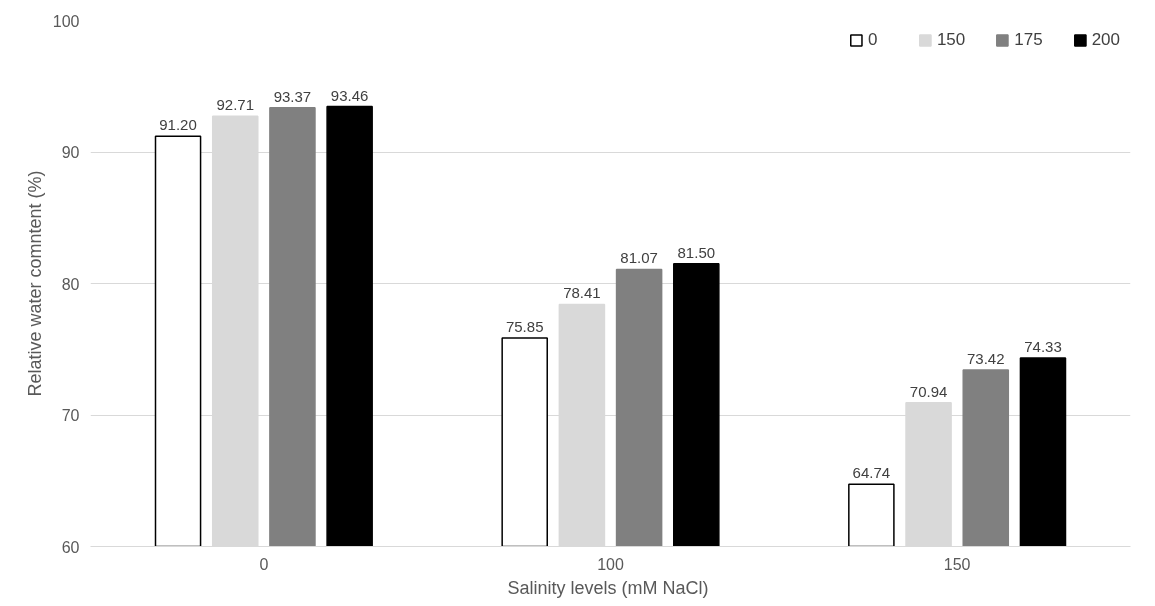 This screenshot has height=606, width=1155. I want to click on y-tick-label: 80, so click(70, 284).